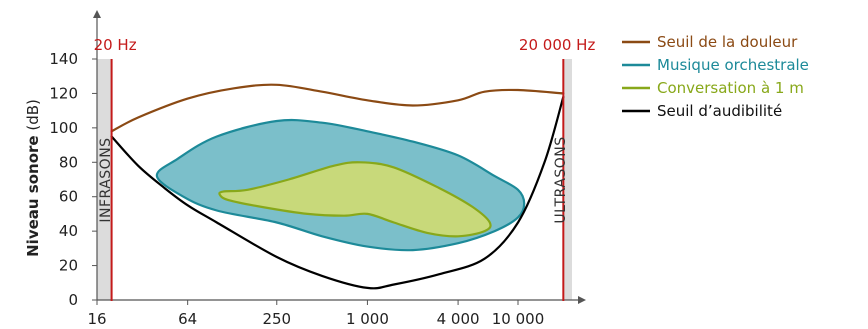 Image resolution: width=868 pixels, height=329 pixels. I want to click on legend-label-0: Seuil de la douleur, so click(727, 42).